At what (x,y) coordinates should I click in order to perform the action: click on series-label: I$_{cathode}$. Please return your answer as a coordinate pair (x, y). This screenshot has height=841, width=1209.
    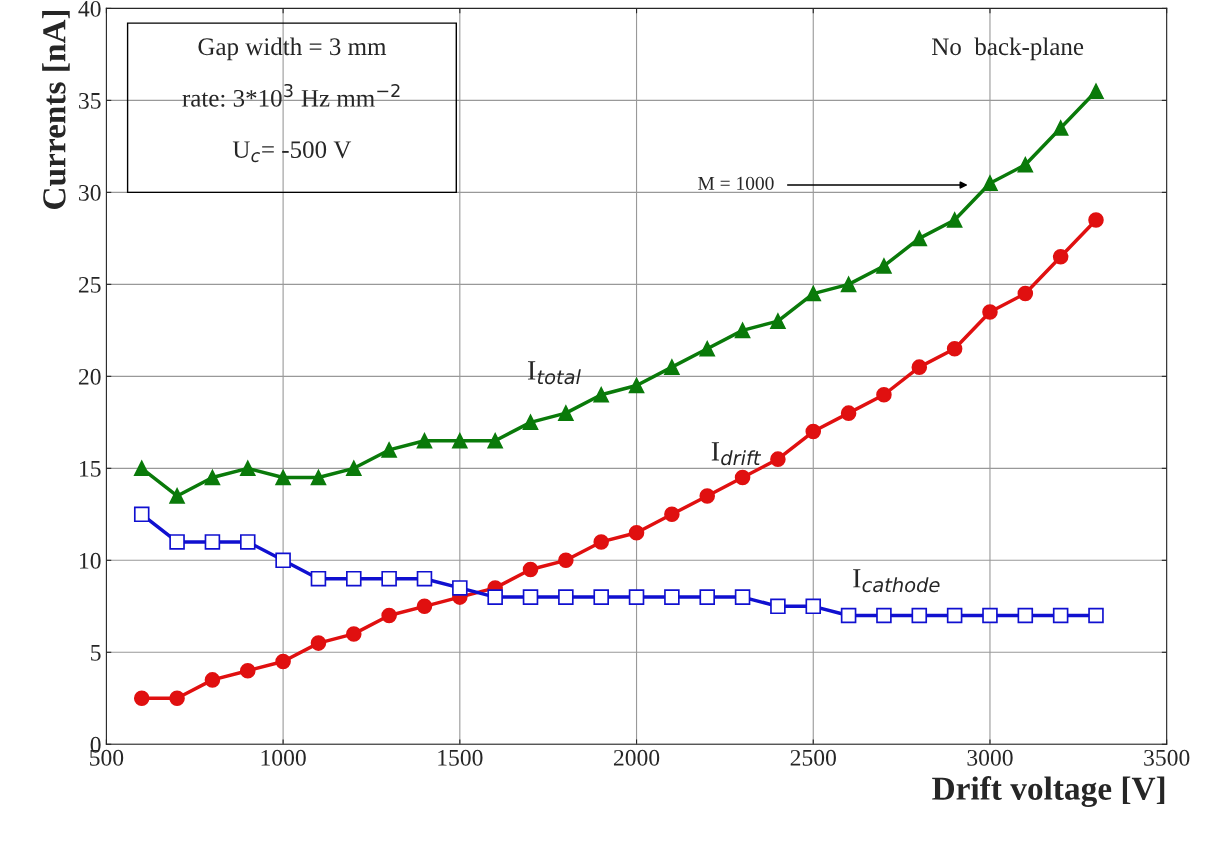
    Looking at the image, I should click on (896, 581).